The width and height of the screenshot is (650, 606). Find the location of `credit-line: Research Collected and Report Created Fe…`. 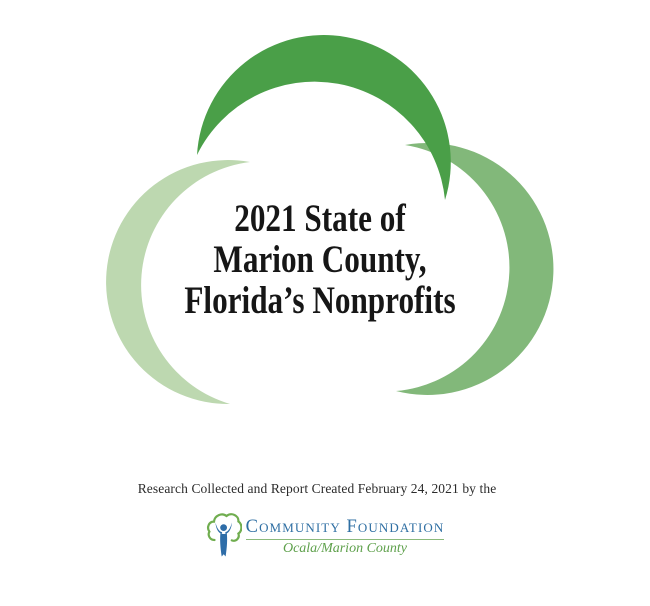

credit-line: Research Collected and Report Created Fe… is located at coordinates (317, 488).